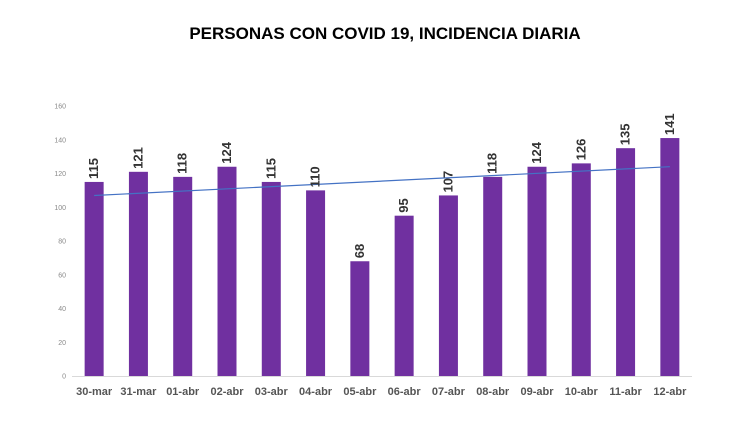 This screenshot has width=750, height=422. I want to click on data-label: 110, so click(315, 176).